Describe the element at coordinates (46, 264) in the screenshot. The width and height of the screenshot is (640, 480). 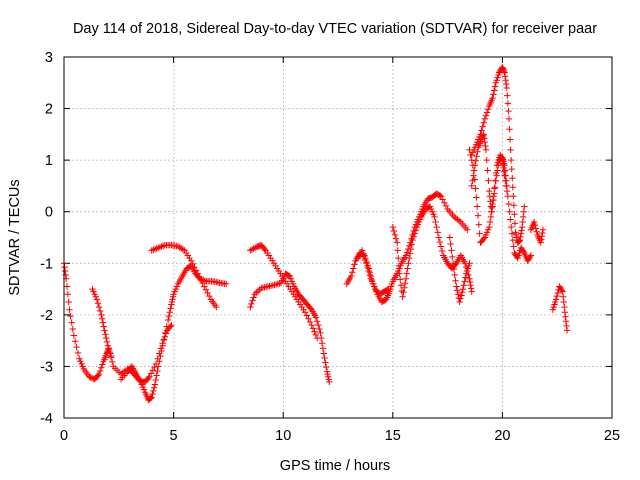
I see `y-tick-label: -1` at that location.